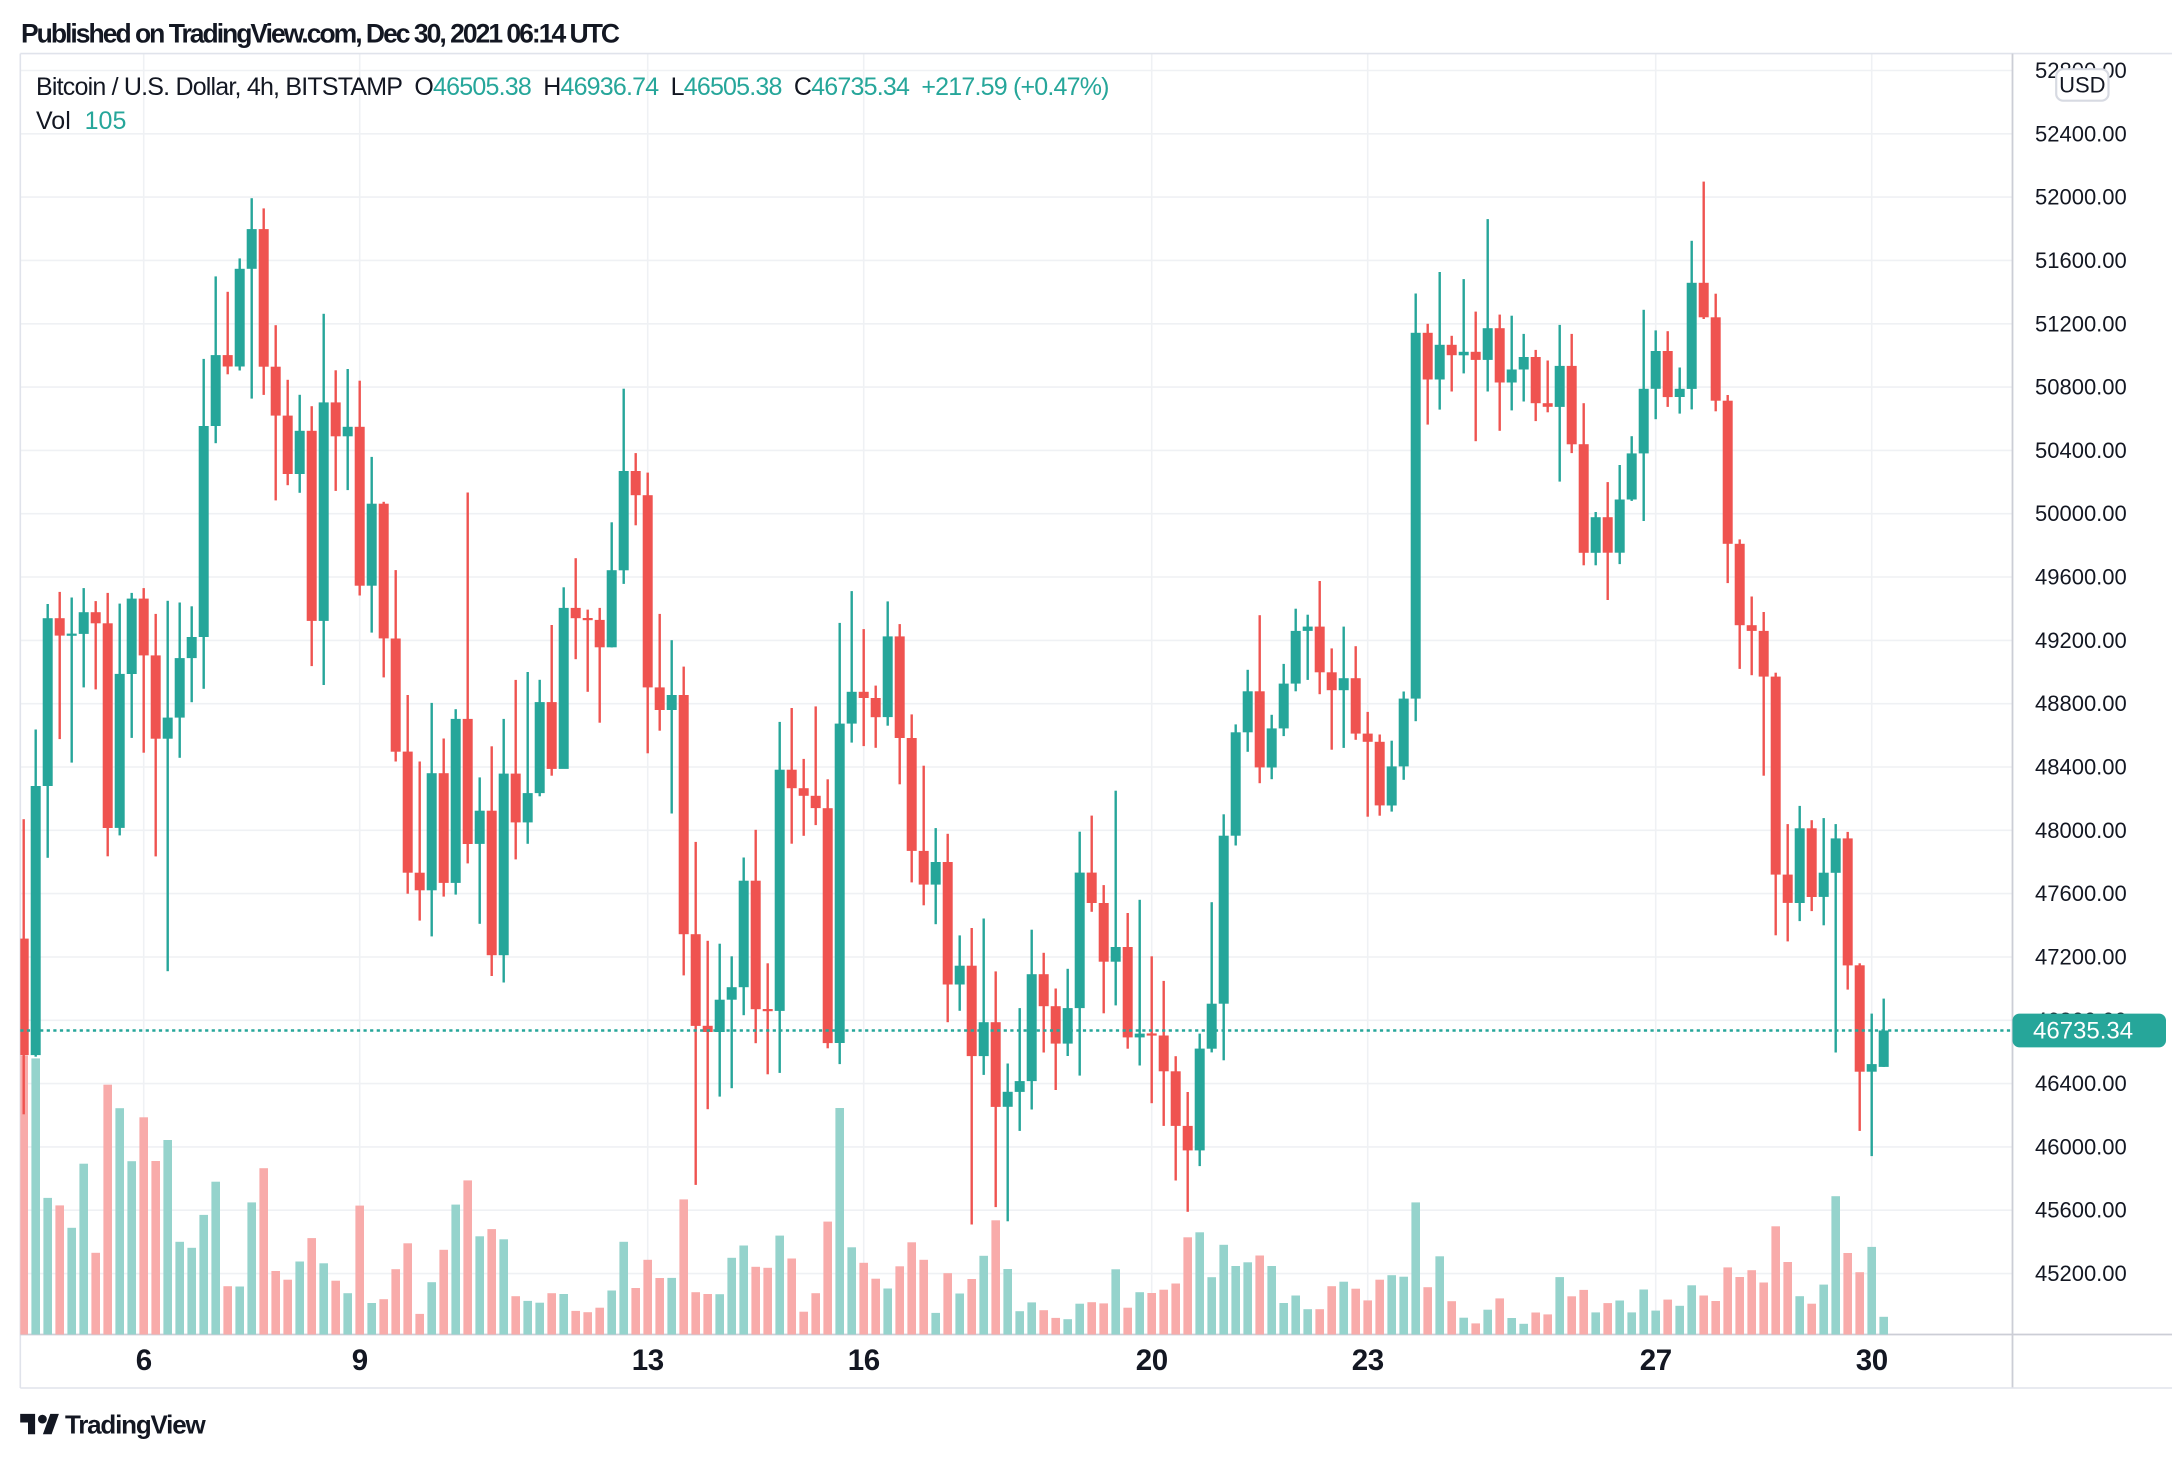  What do you see at coordinates (2081, 387) in the screenshot?
I see `svg-text: 50800.00` at bounding box center [2081, 387].